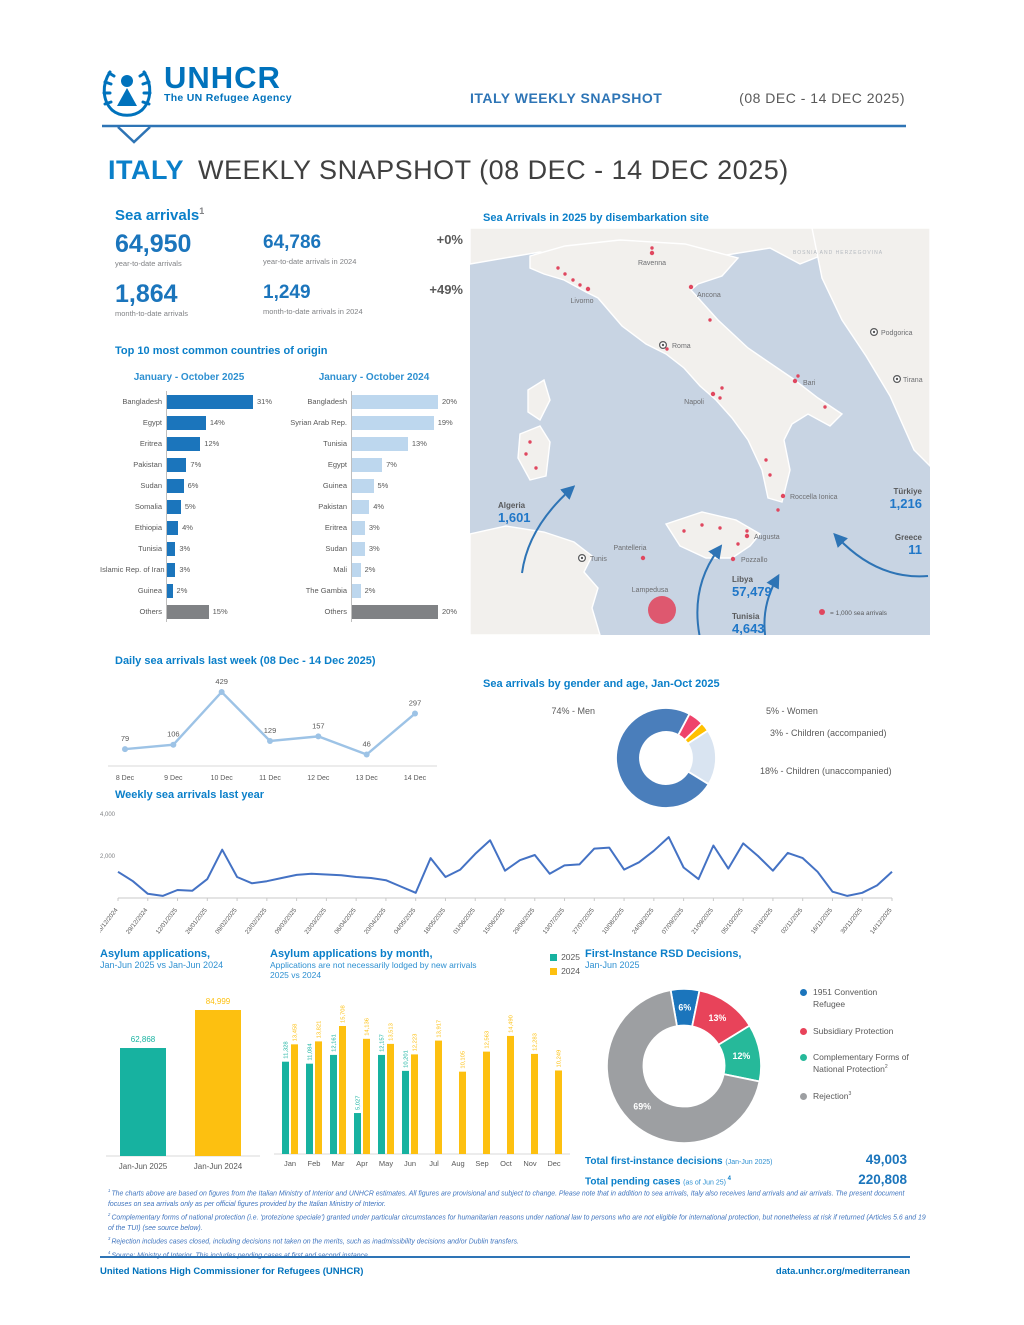  What do you see at coordinates (913, 380) in the screenshot?
I see `map-place-label: Tirana` at bounding box center [913, 380].